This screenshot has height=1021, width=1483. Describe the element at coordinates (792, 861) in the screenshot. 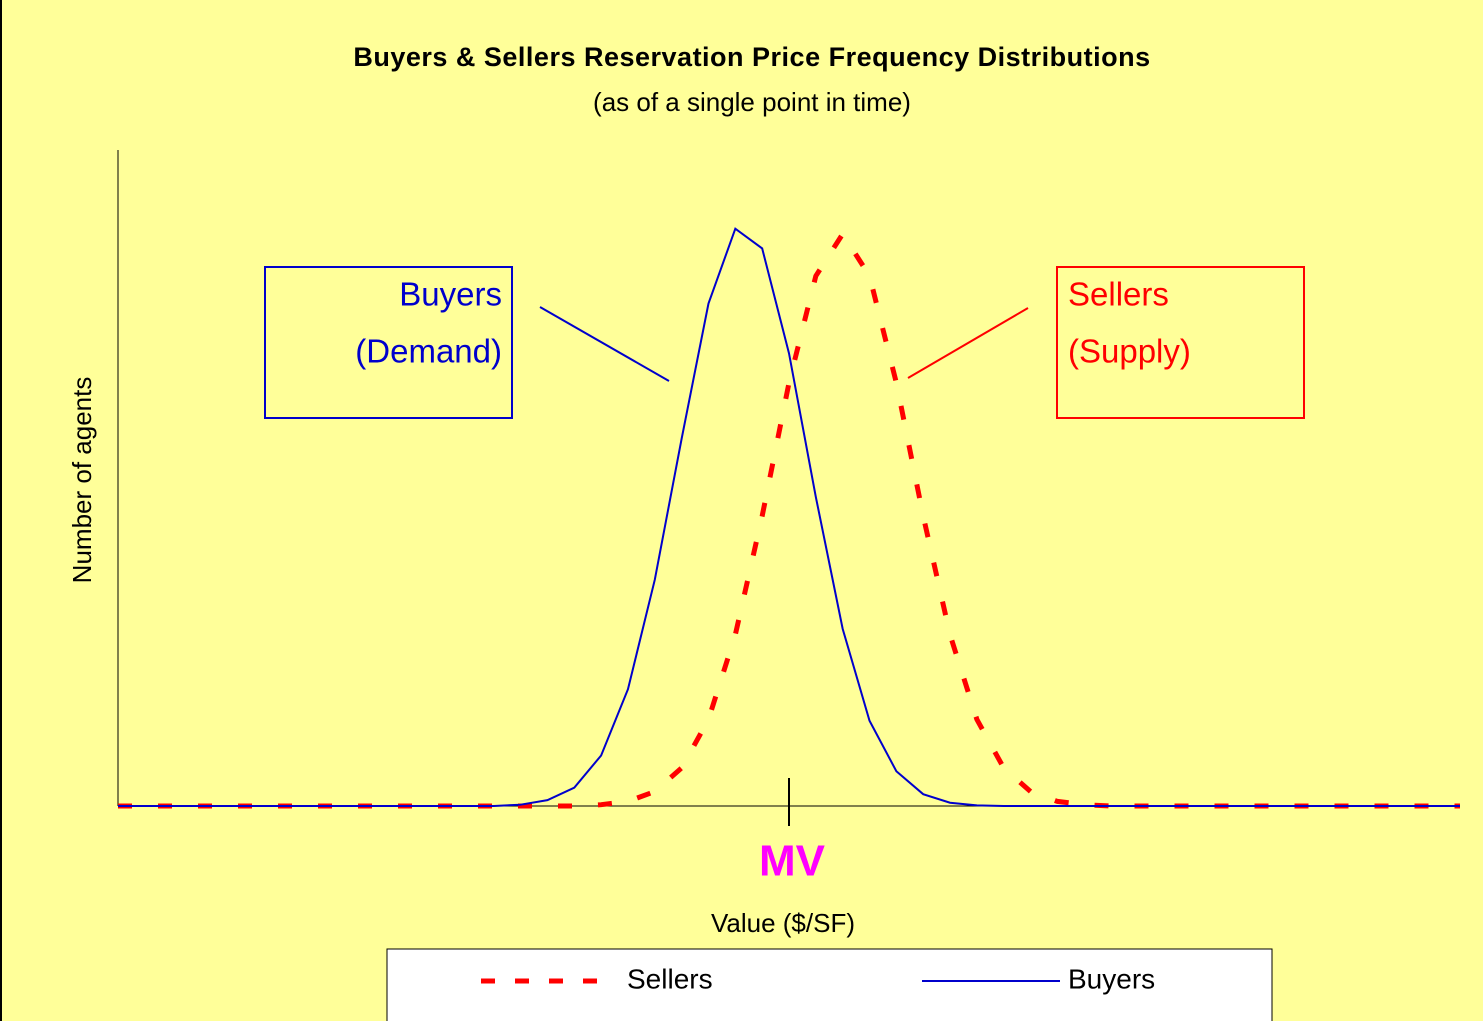

I see `marker-label: MV` at that location.